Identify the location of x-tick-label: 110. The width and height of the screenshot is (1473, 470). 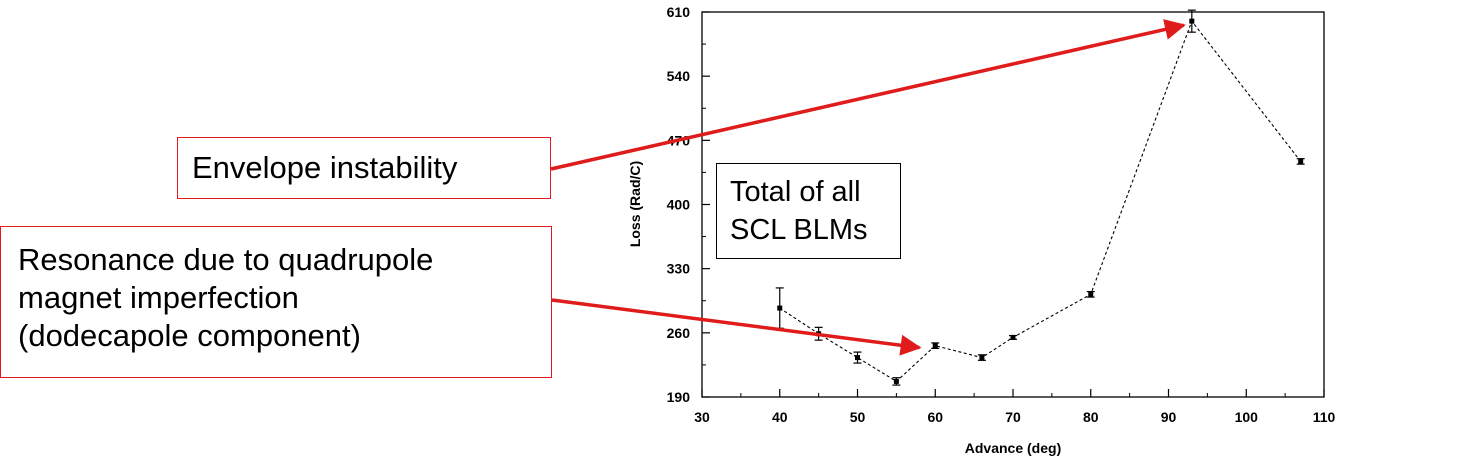
(1324, 417).